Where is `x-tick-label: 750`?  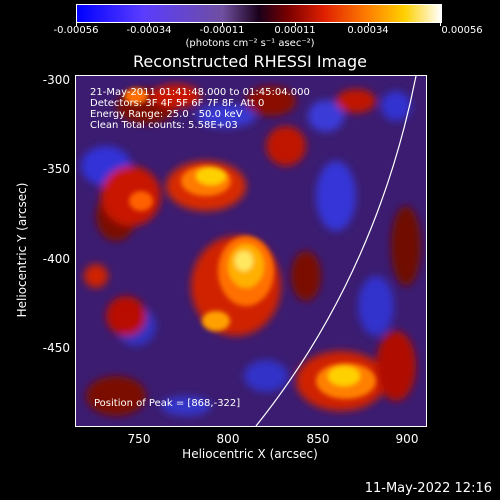 x-tick-label: 750 is located at coordinates (139, 439).